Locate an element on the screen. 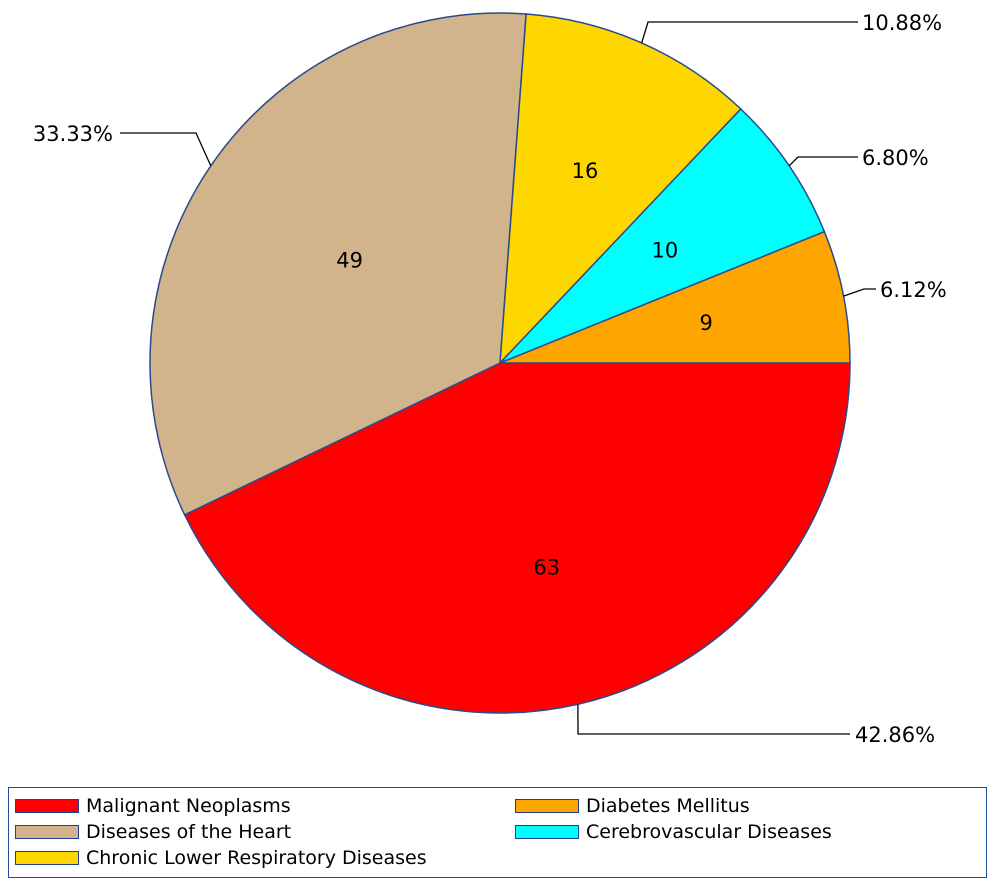 This screenshot has height=888, width=995. legend-label: Cerebrovascular Diseases is located at coordinates (709, 832).